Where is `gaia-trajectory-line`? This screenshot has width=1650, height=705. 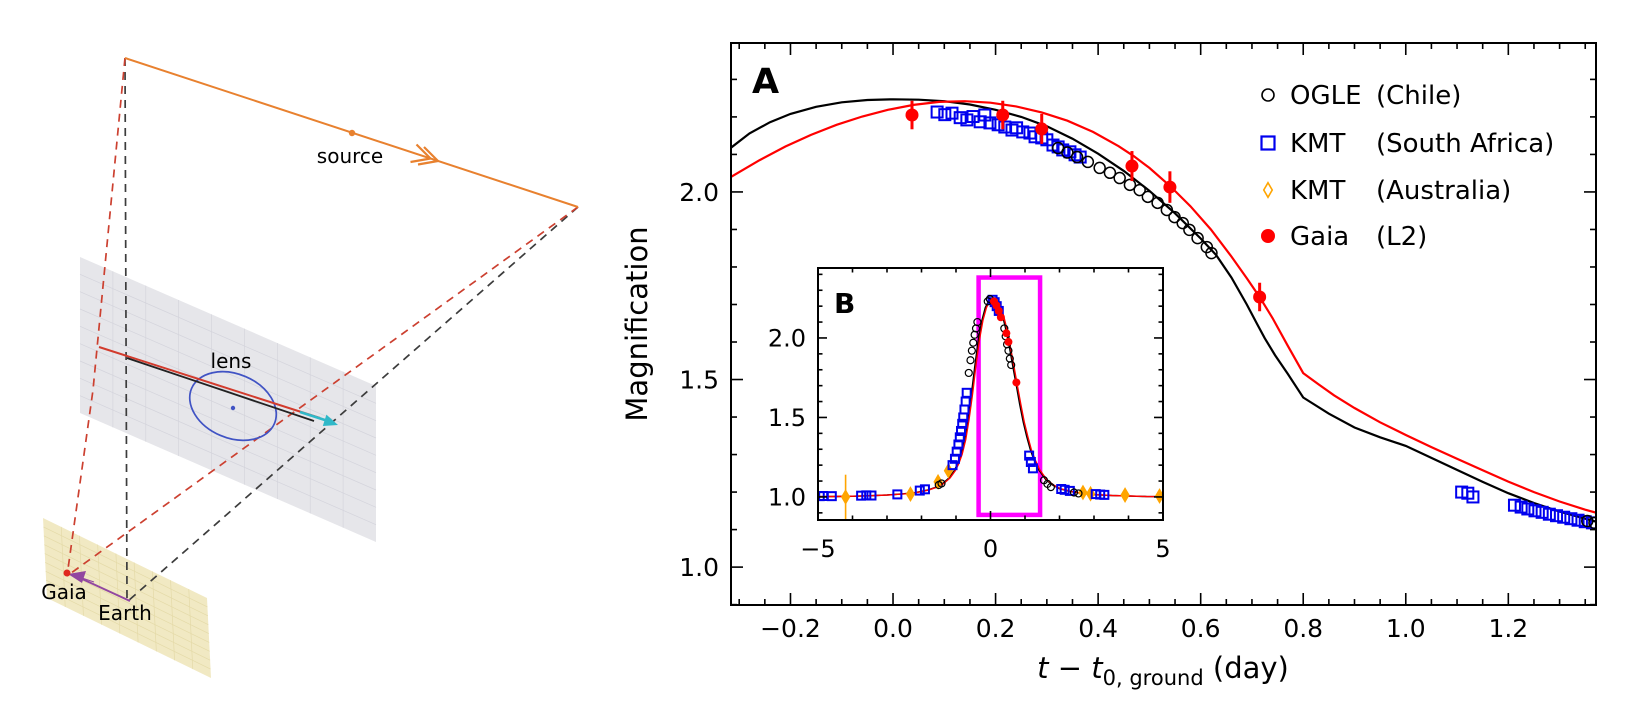 gaia-trajectory-line is located at coordinates (209, 382).